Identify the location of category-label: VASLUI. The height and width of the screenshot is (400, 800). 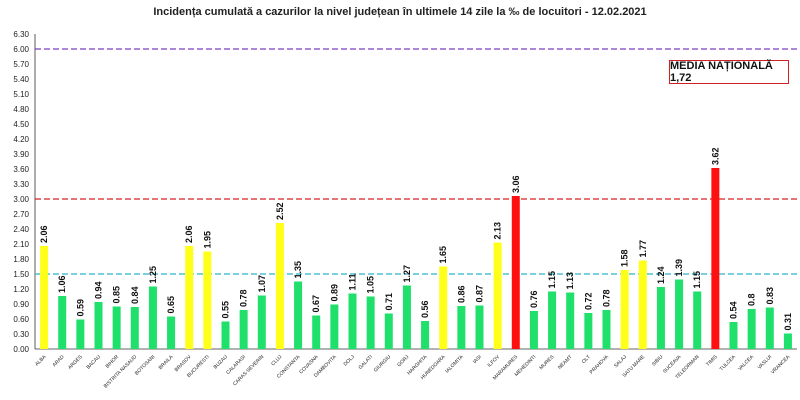
(765, 362).